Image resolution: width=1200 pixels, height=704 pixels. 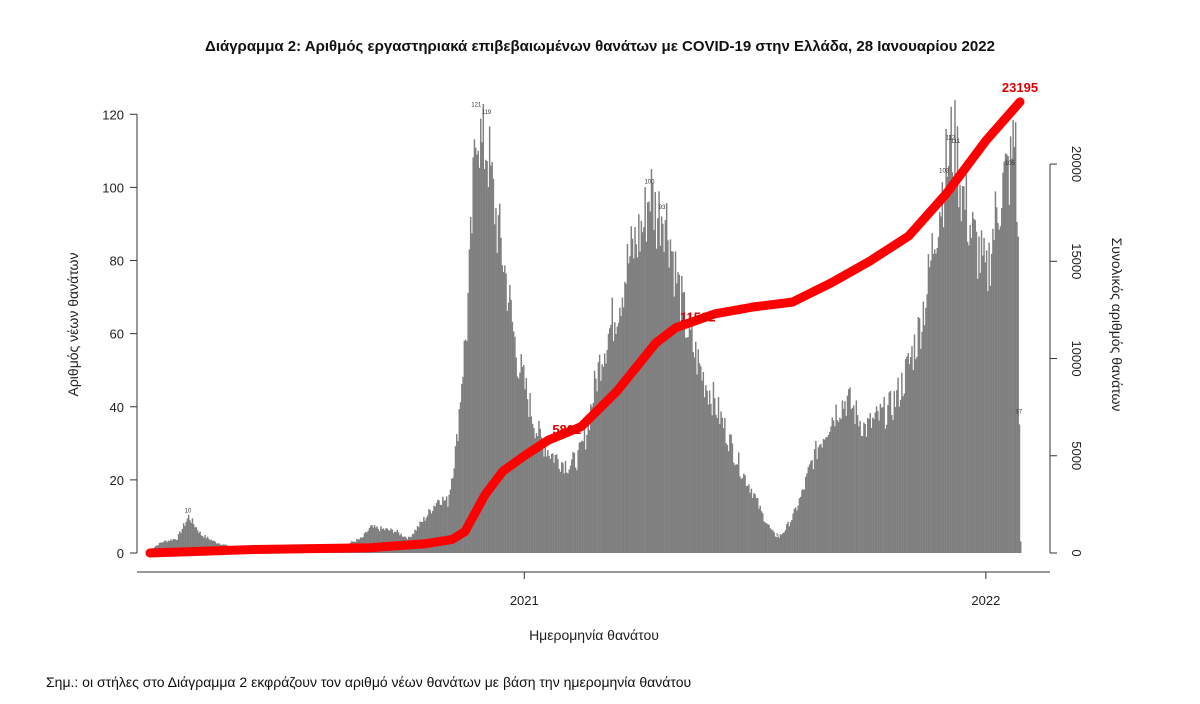 What do you see at coordinates (120, 553) in the screenshot?
I see `left-axis-tick-label: 0` at bounding box center [120, 553].